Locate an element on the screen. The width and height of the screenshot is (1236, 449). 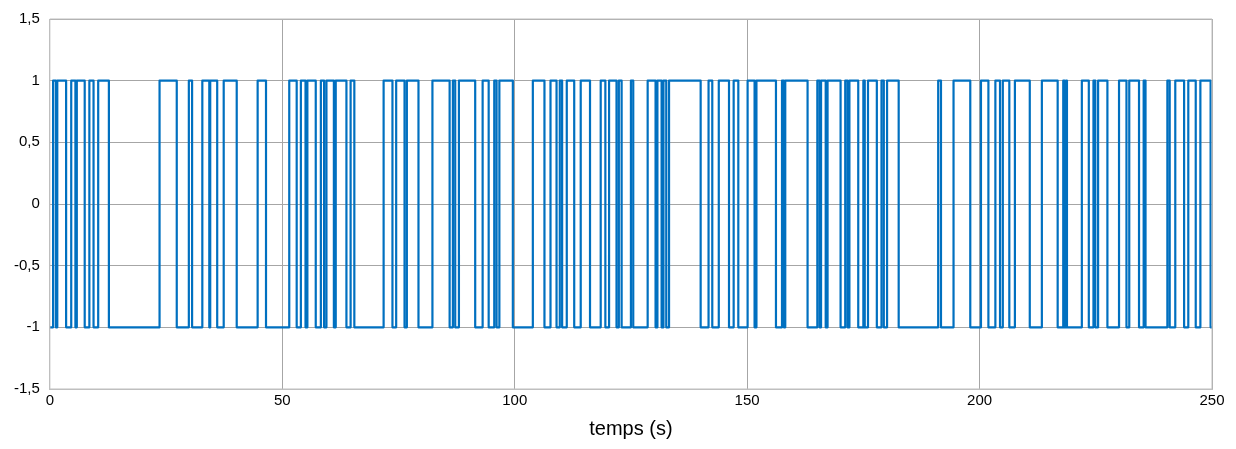
x-tick-label: 250 is located at coordinates (1212, 400).